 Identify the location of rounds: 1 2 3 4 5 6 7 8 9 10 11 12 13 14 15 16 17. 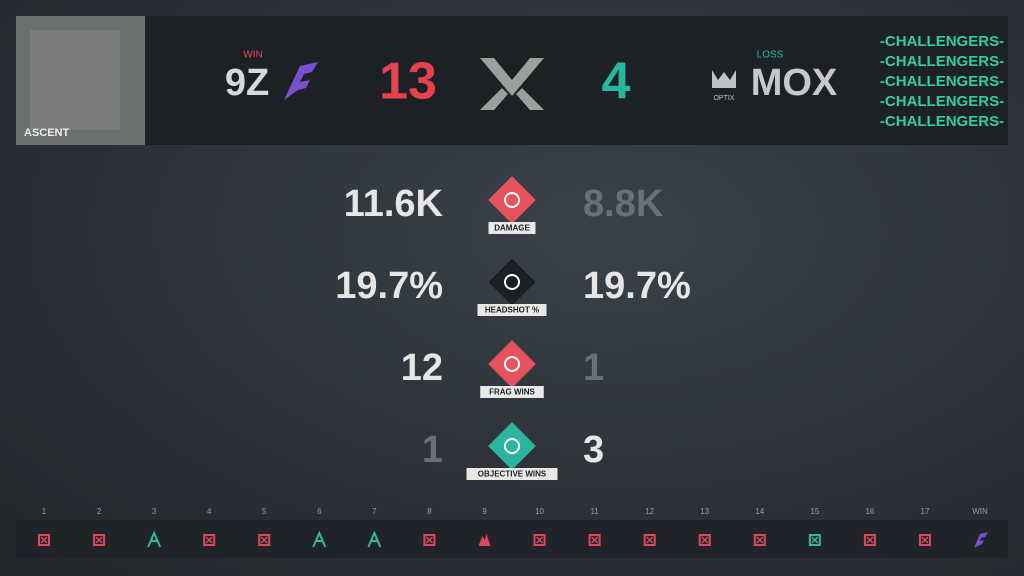
(484, 527).